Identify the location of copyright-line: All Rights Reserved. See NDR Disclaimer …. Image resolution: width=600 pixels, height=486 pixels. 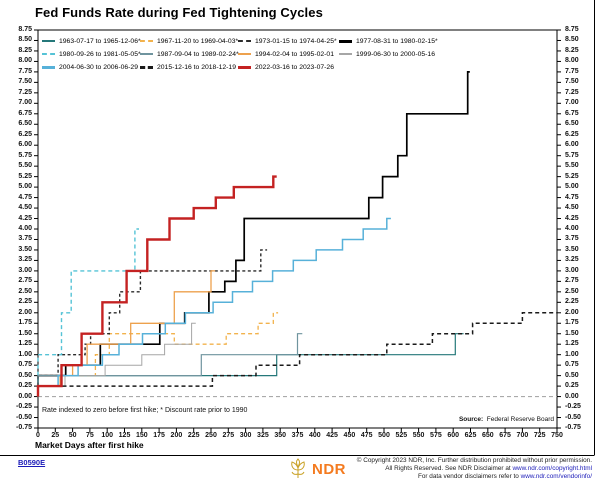
(488, 469).